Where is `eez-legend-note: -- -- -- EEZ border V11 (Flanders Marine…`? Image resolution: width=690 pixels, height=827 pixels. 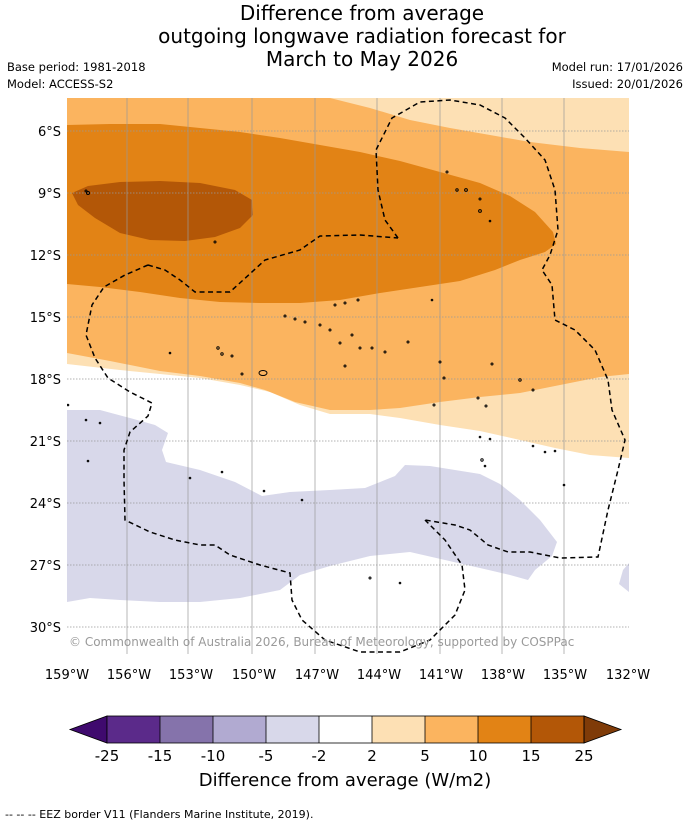 eez-legend-note: -- -- -- EEZ border V11 (Flanders Marine… is located at coordinates (159, 814).